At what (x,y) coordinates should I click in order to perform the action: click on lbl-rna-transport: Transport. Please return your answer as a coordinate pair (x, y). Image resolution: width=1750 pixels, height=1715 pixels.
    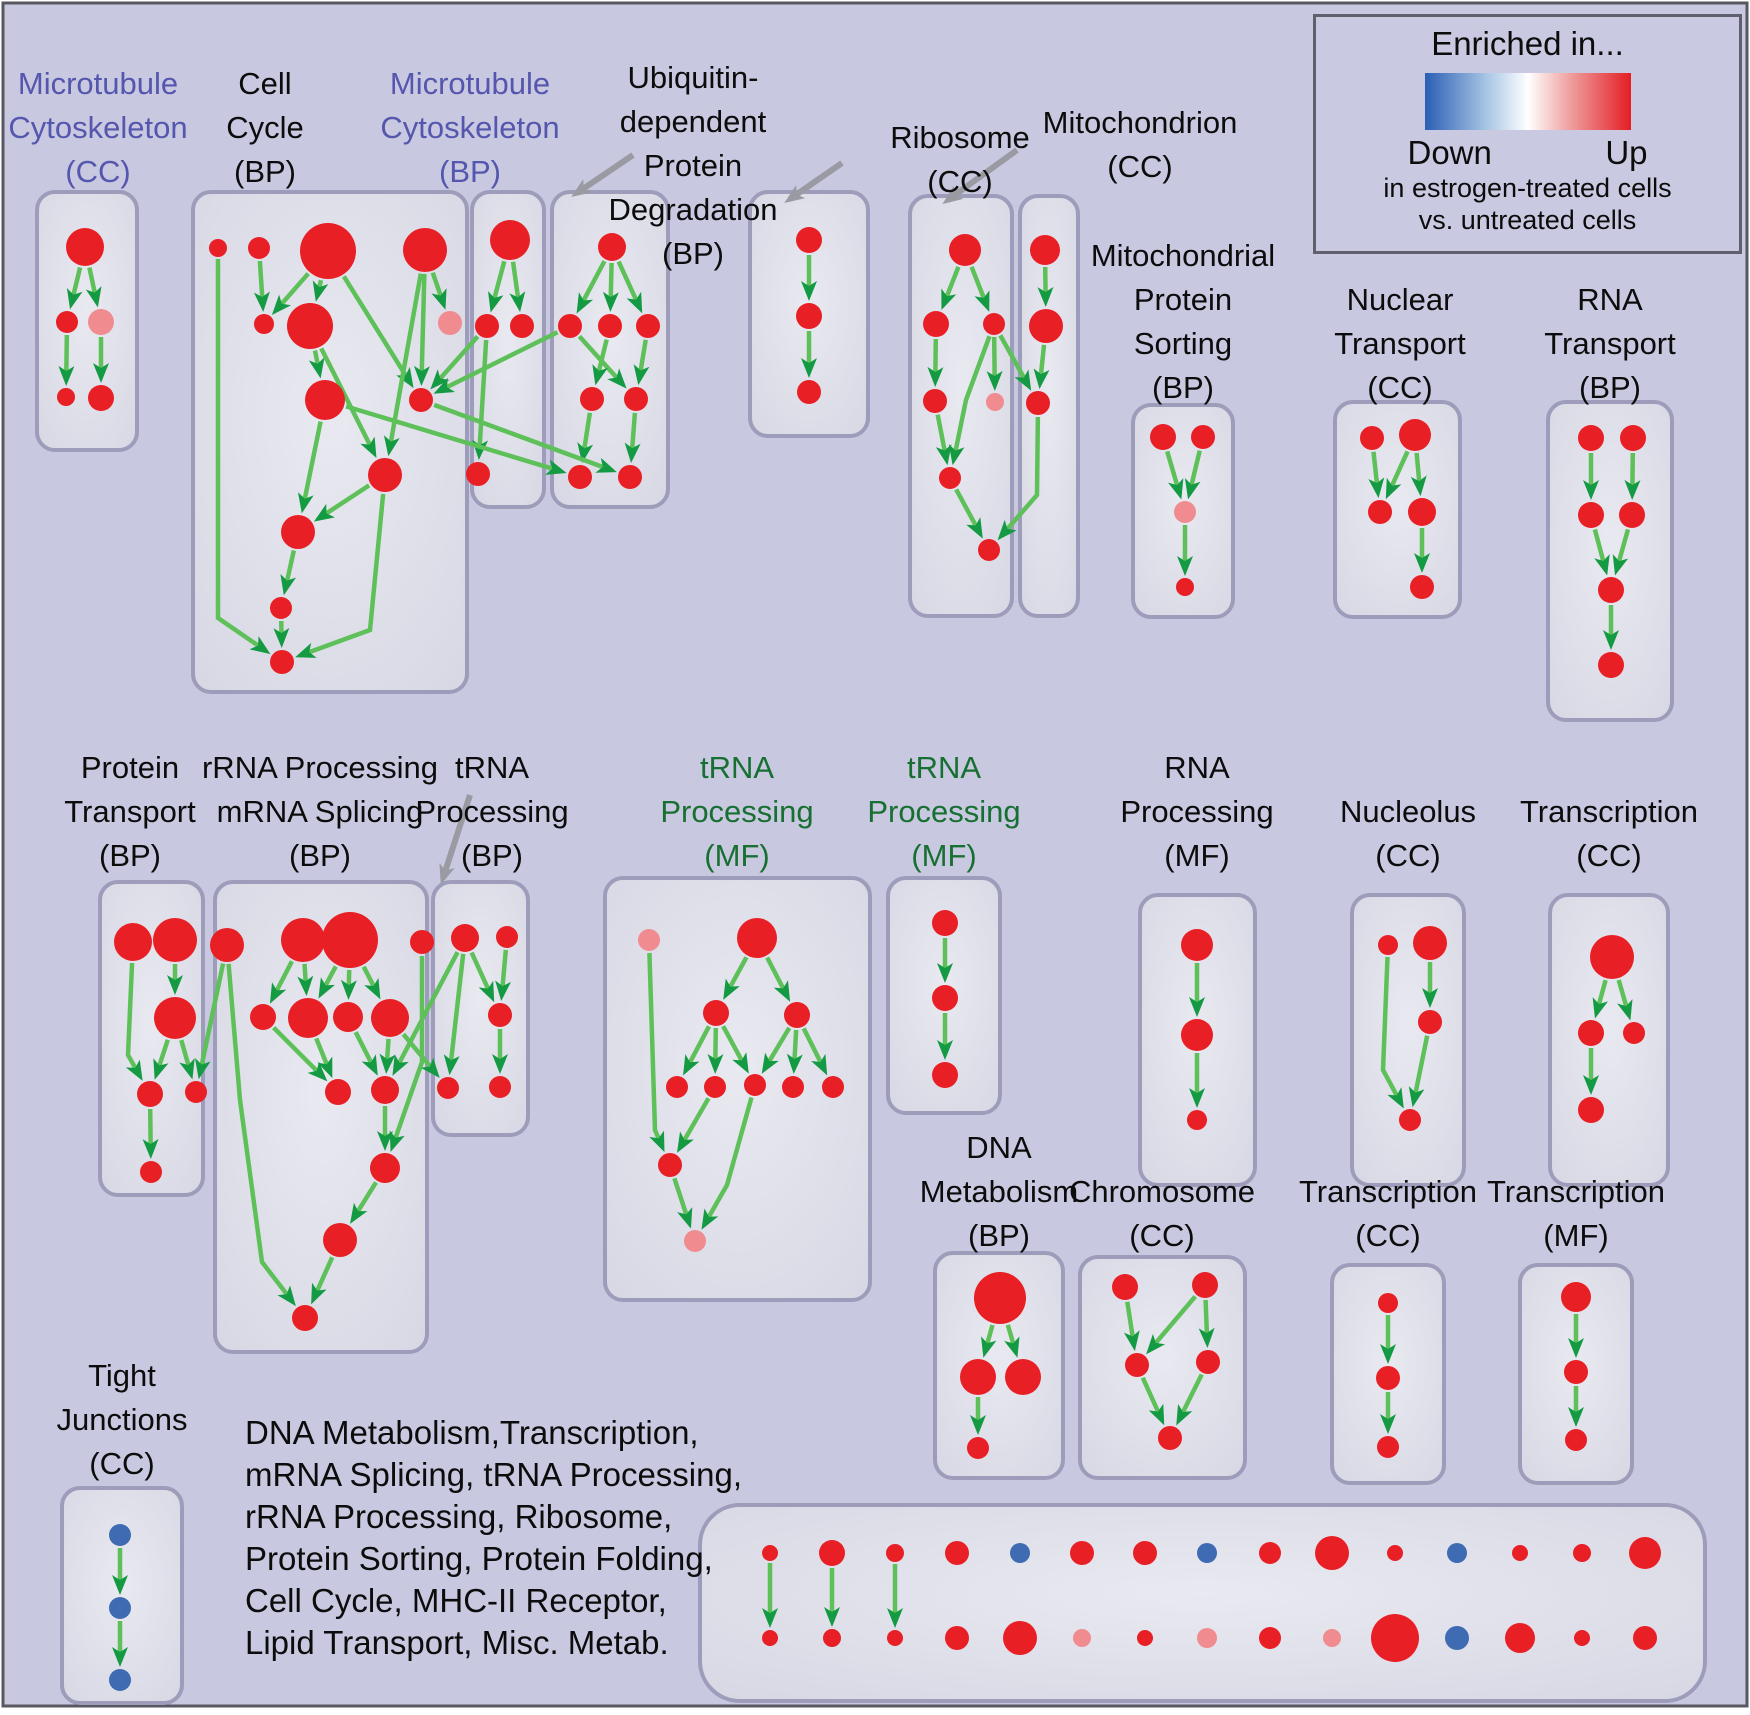
    Looking at the image, I should click on (1610, 343).